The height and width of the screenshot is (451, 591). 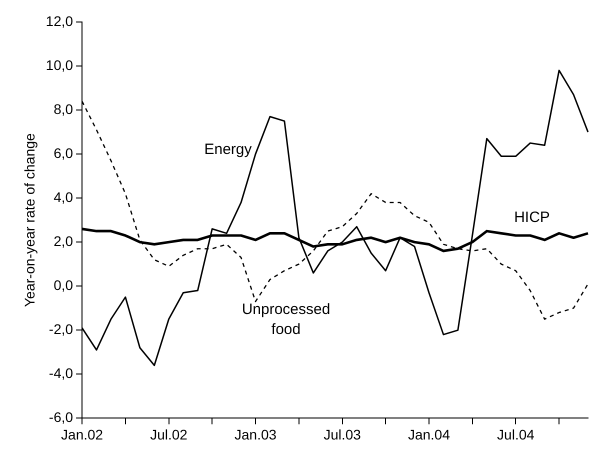 What do you see at coordinates (29, 220) in the screenshot?
I see `y-axis-title: Year-on-year rate of change` at bounding box center [29, 220].